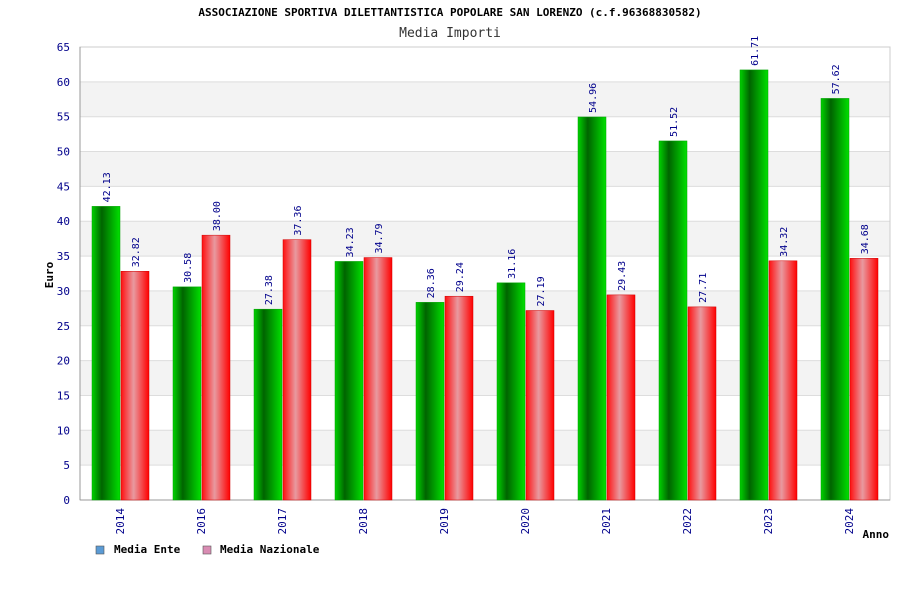 This screenshot has height=600, width=900. Describe the element at coordinates (835, 299) in the screenshot. I see `bar-media-ente-2024` at that location.